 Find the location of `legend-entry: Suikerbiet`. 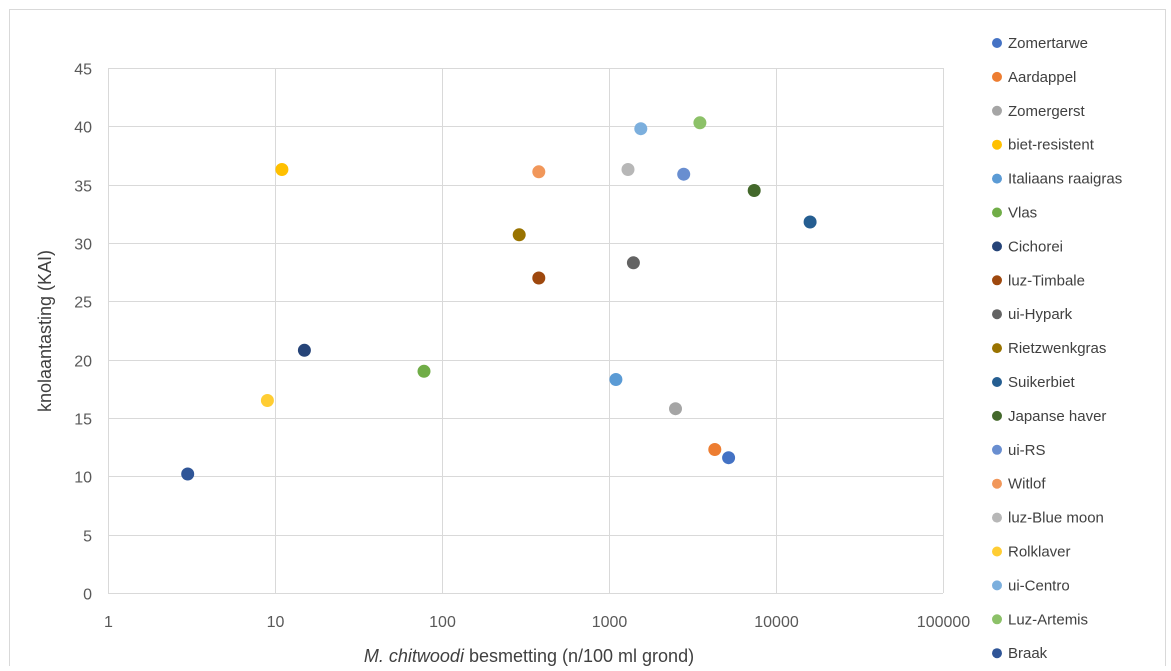

legend-entry: Suikerbiet is located at coordinates (1034, 382).